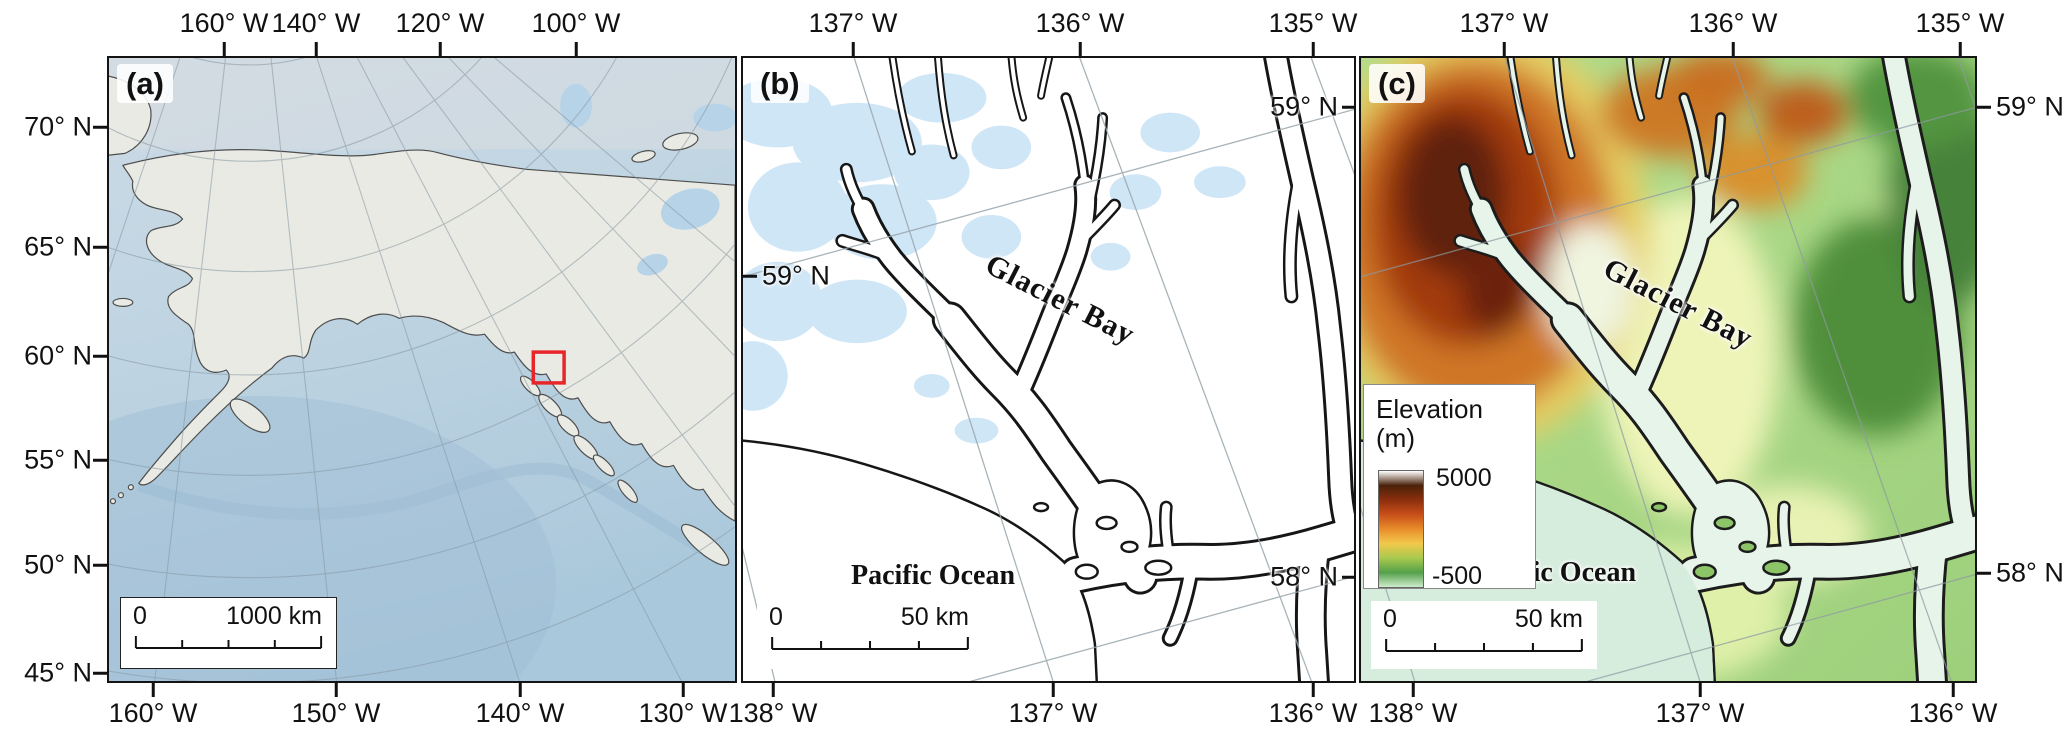 The height and width of the screenshot is (749, 2067). What do you see at coordinates (440, 23) in the screenshot?
I see `longitude-tick-label: 120° W` at bounding box center [440, 23].